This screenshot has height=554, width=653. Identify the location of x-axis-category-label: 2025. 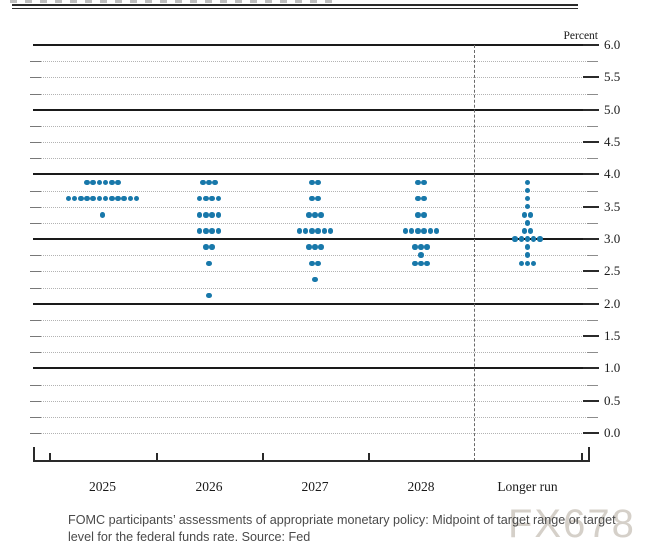
(102, 486).